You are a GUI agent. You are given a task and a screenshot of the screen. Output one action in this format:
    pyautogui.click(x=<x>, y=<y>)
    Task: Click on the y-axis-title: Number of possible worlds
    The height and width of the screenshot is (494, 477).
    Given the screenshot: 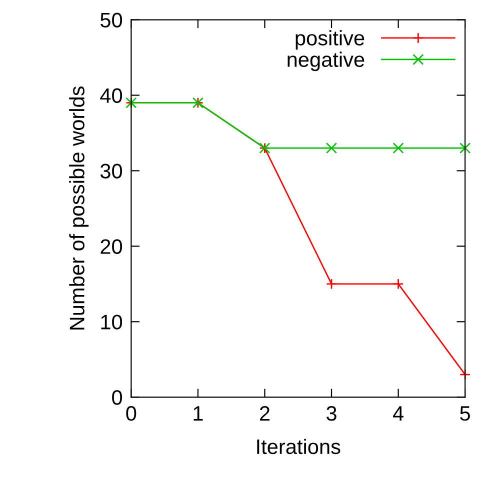 What is the action you would take?
    pyautogui.click(x=79, y=208)
    